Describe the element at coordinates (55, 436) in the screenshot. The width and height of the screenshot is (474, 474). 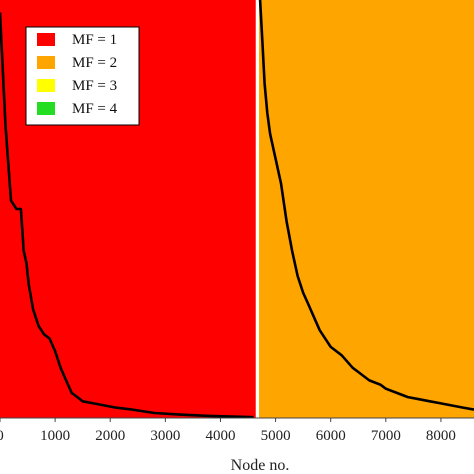
I see `x-tick-label-1: 1000` at that location.